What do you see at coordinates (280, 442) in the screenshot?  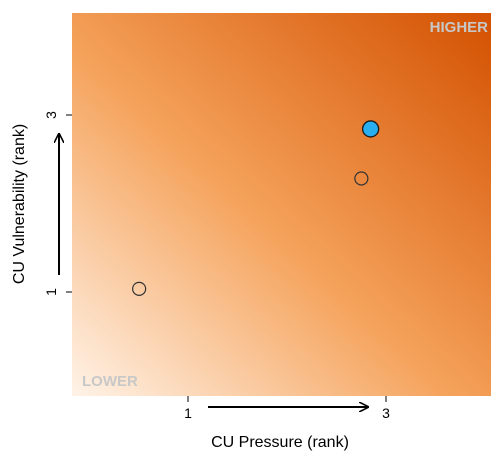 I see `x-axis-title: CU Pressure (rank)` at bounding box center [280, 442].